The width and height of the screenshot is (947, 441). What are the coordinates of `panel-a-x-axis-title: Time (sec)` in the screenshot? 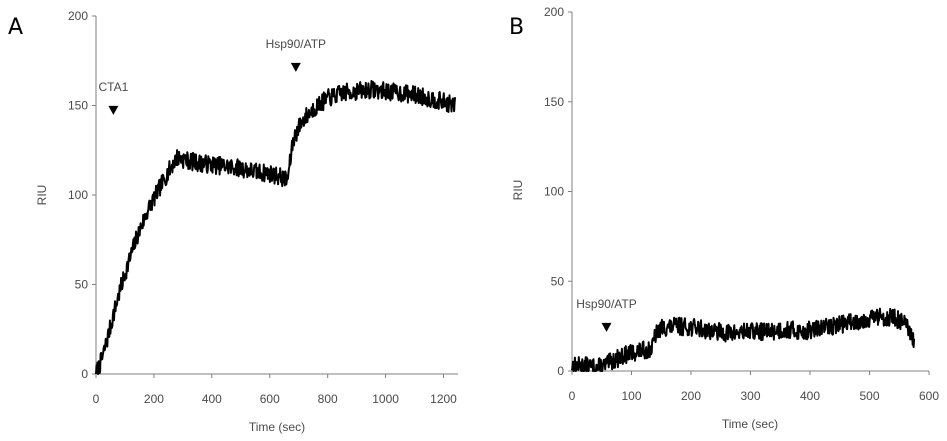 It's located at (277, 427).